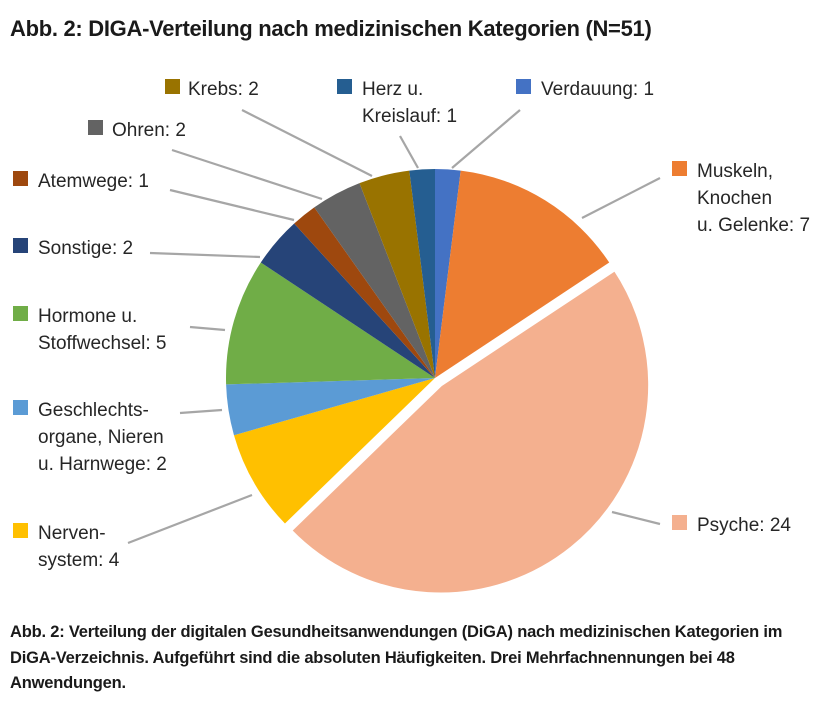  Describe the element at coordinates (87, 316) in the screenshot. I see `data-label-hormone-u-stoffwechsel: Hormone u.` at that location.